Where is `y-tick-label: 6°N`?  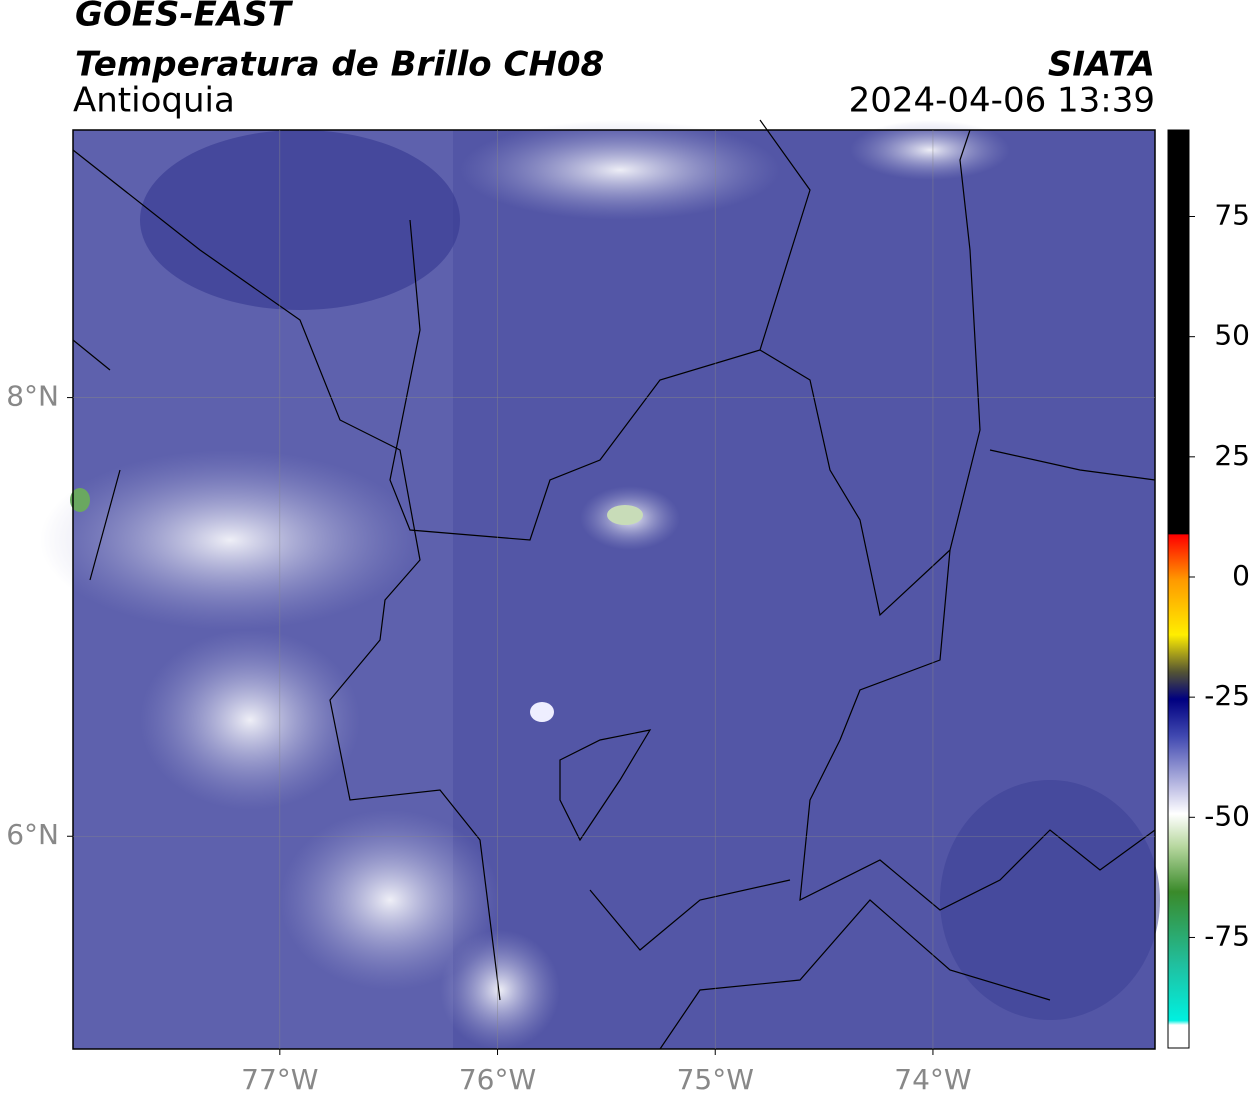 y-tick-label: 6°N is located at coordinates (32, 834).